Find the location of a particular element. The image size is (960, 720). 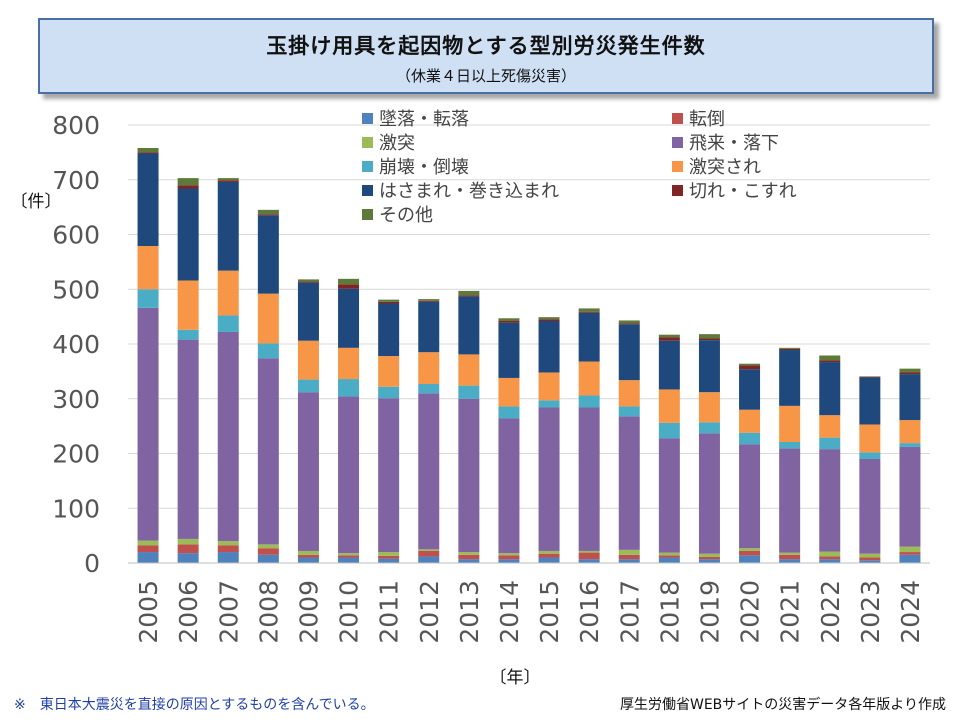

x-tick-label: 2005 is located at coordinates (148, 612).